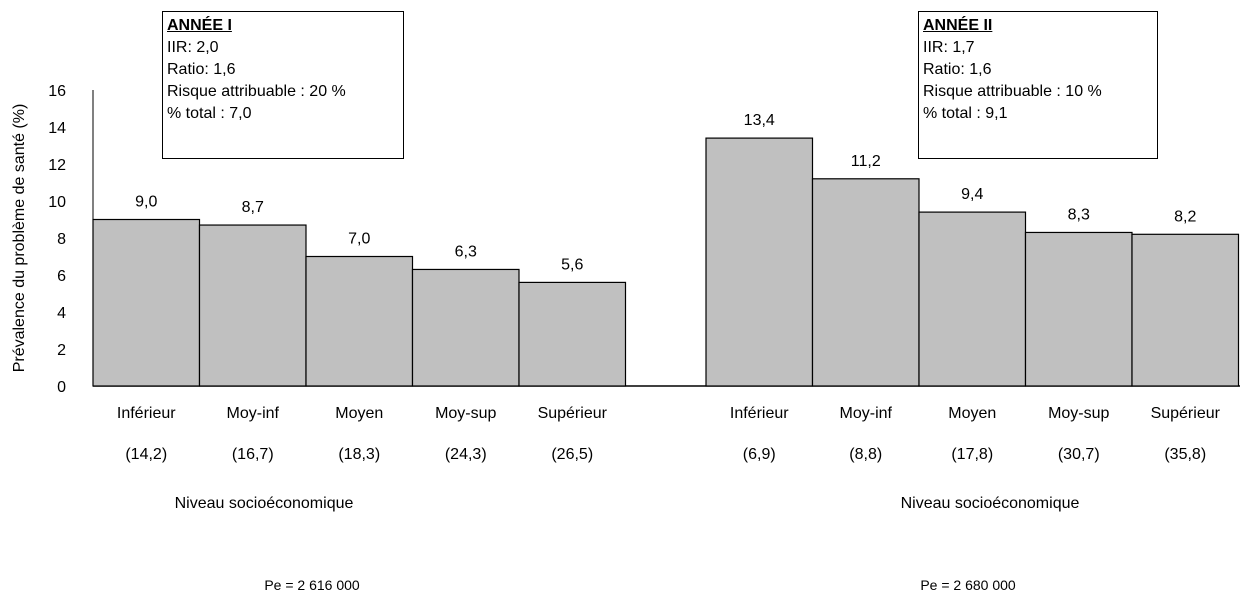 This screenshot has height=595, width=1242. Describe the element at coordinates (312, 585) in the screenshot. I see `population-label: Pe = 2 616 000` at that location.